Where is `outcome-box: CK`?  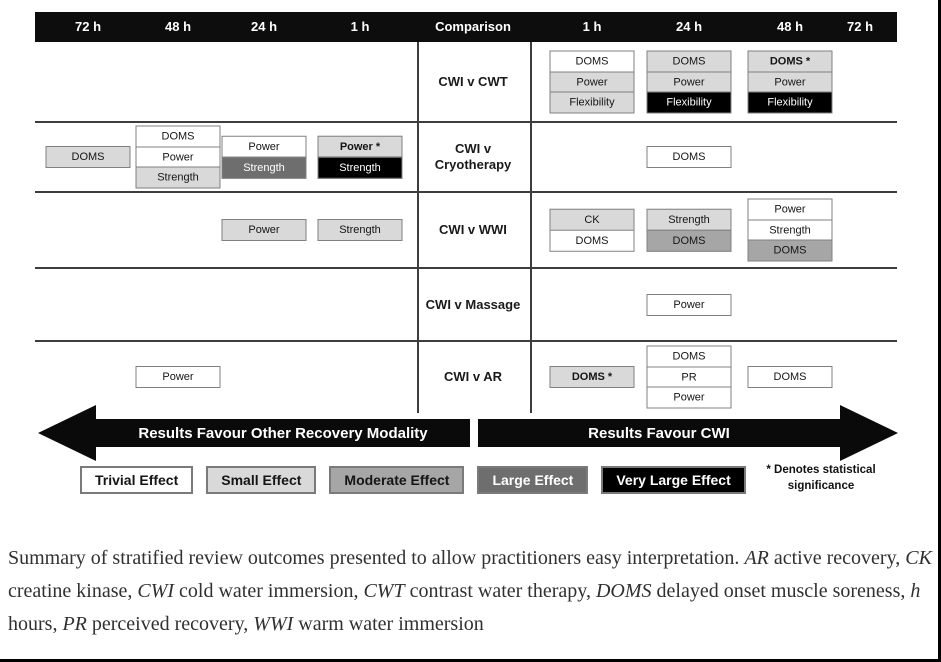 outcome-box: CK is located at coordinates (592, 219).